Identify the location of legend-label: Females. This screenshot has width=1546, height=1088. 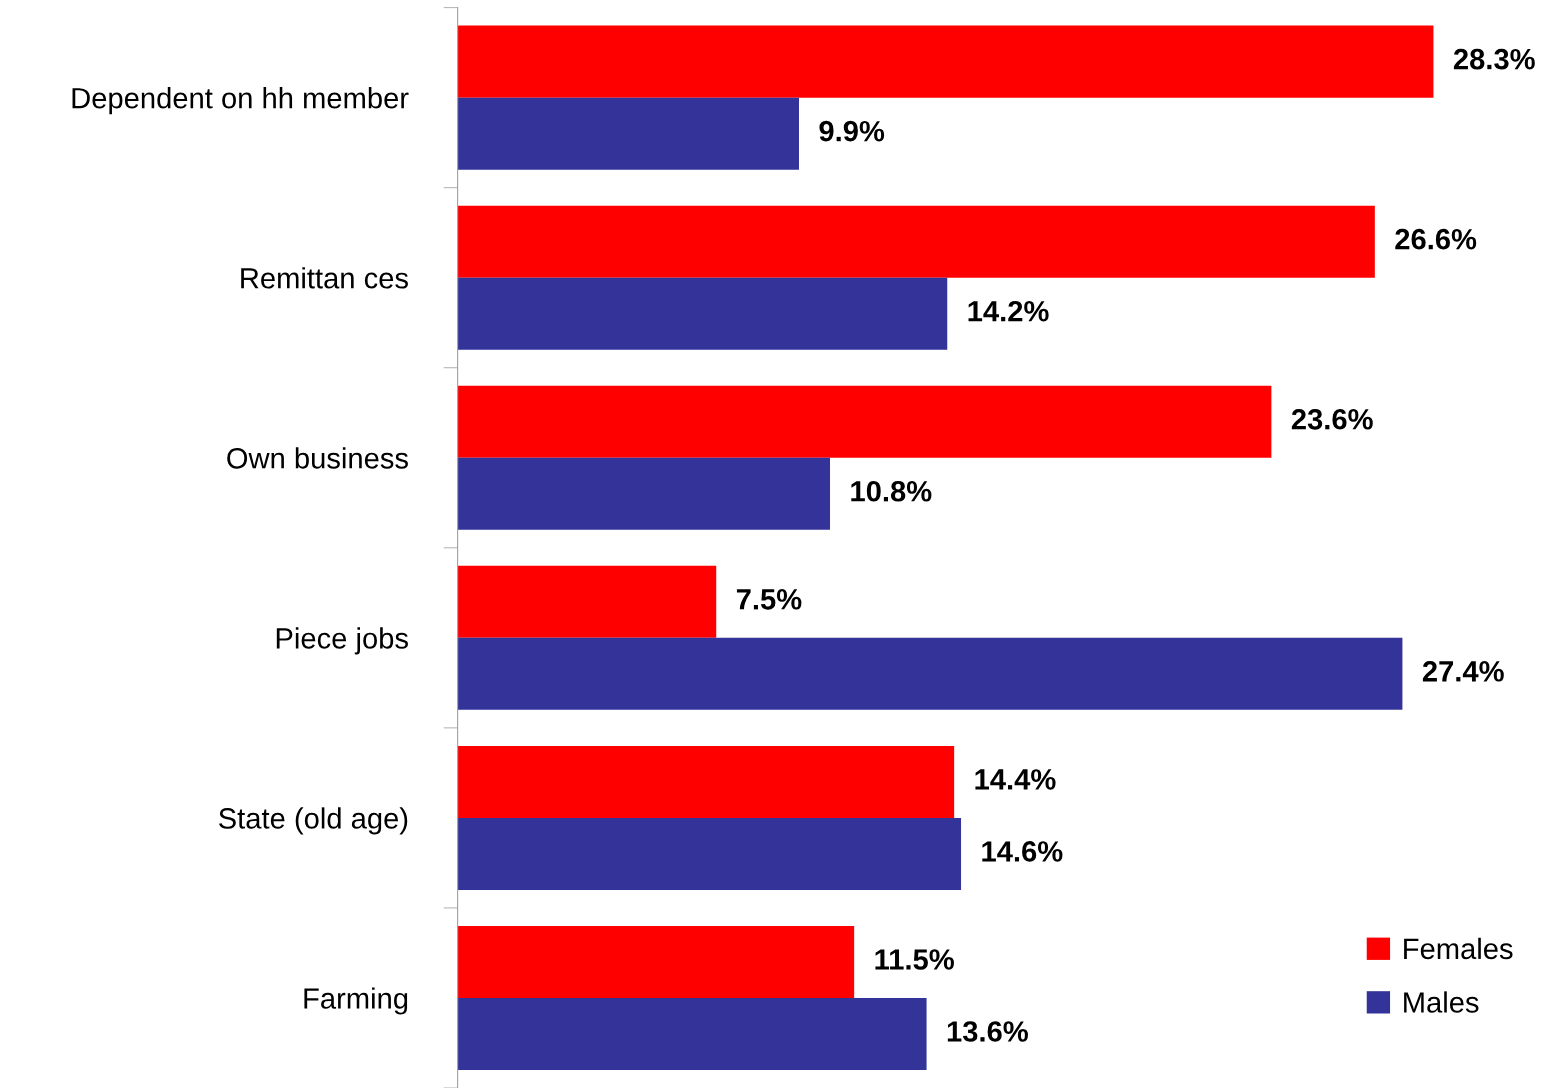
(1458, 948).